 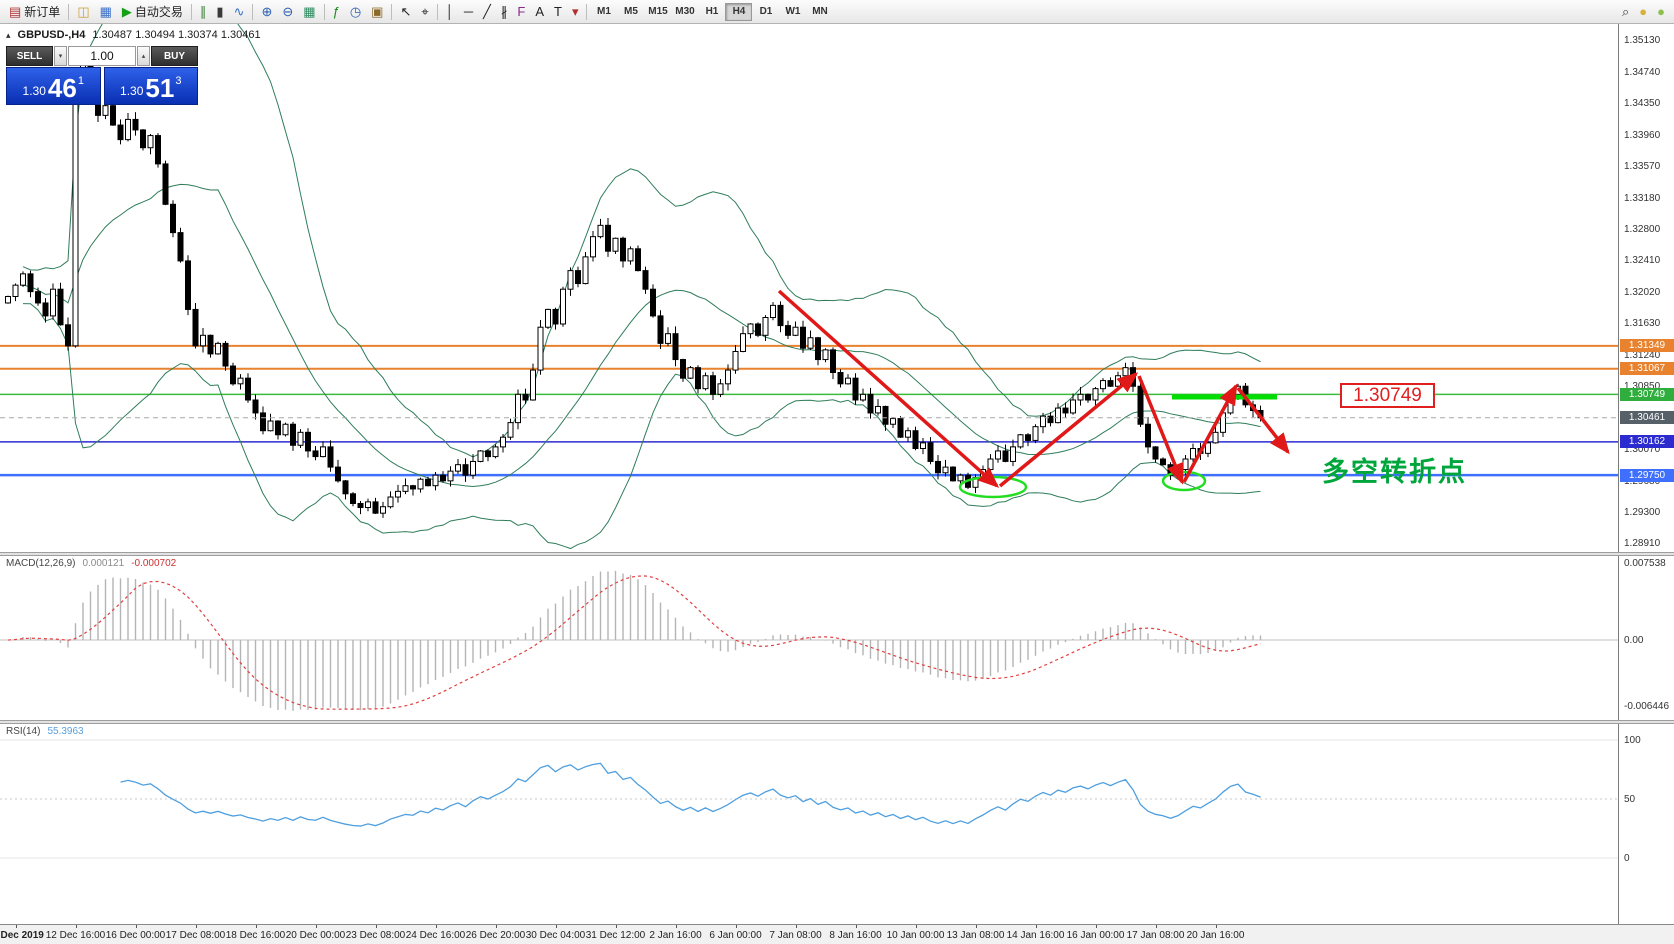 I want to click on volume-input, so click(x=102, y=56).